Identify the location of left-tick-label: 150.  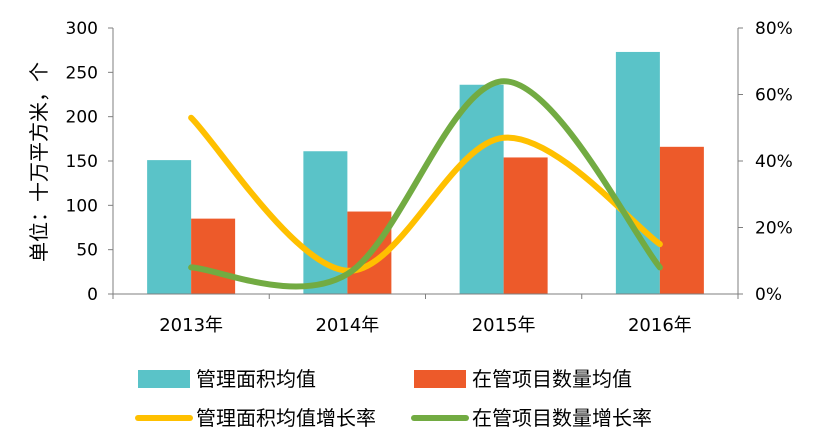
(82, 162).